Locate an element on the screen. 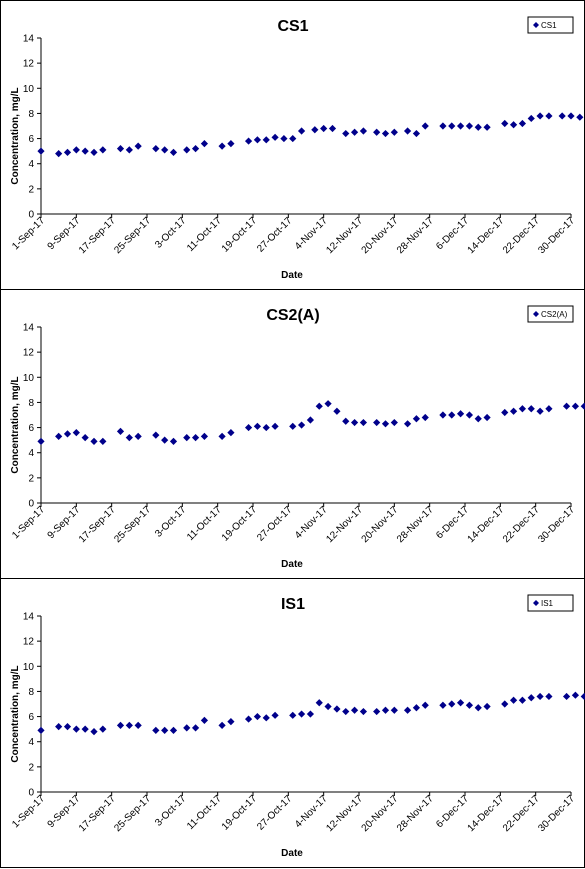 The image size is (585, 869). y-tick-label: 10 is located at coordinates (29, 667).